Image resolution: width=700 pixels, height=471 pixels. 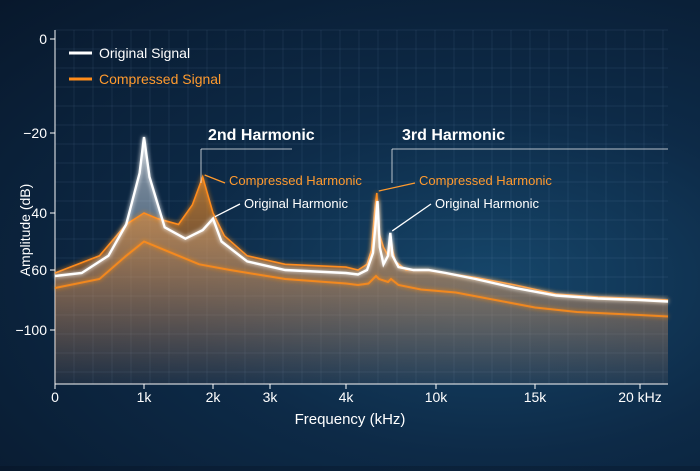 What do you see at coordinates (35, 133) in the screenshot?
I see `y-tick-label: −20` at bounding box center [35, 133].